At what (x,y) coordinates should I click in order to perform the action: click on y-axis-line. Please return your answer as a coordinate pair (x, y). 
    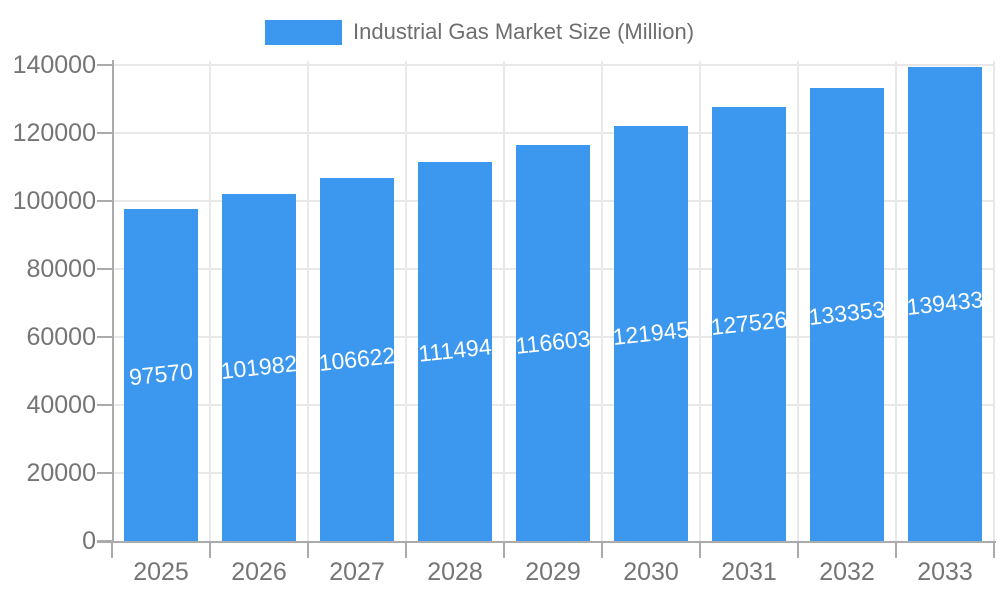
    Looking at the image, I should click on (113, 301).